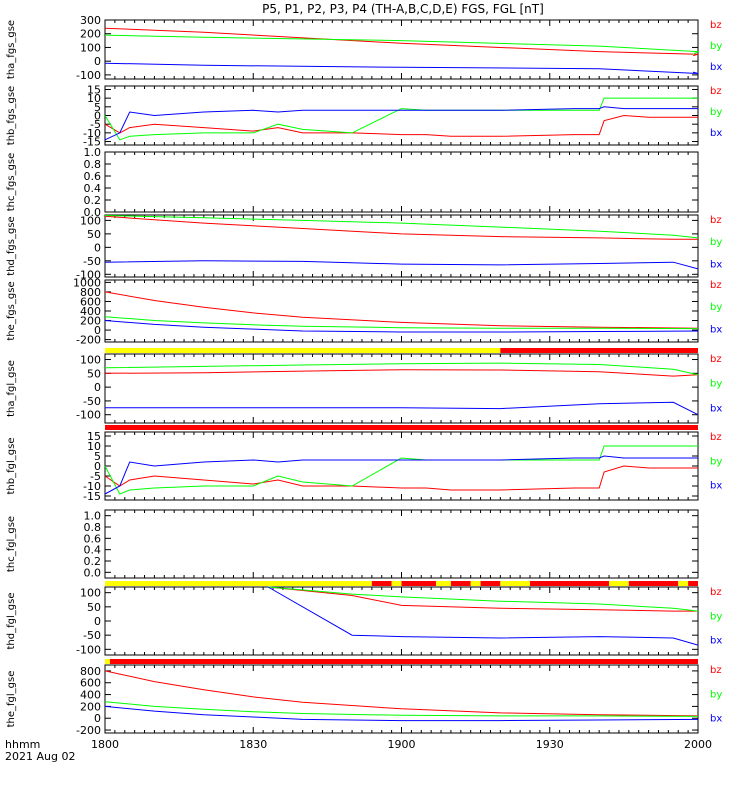 This screenshot has height=800, width=750. What do you see at coordinates (90, 671) in the screenshot?
I see `y-tick-label: 800` at bounding box center [90, 671].